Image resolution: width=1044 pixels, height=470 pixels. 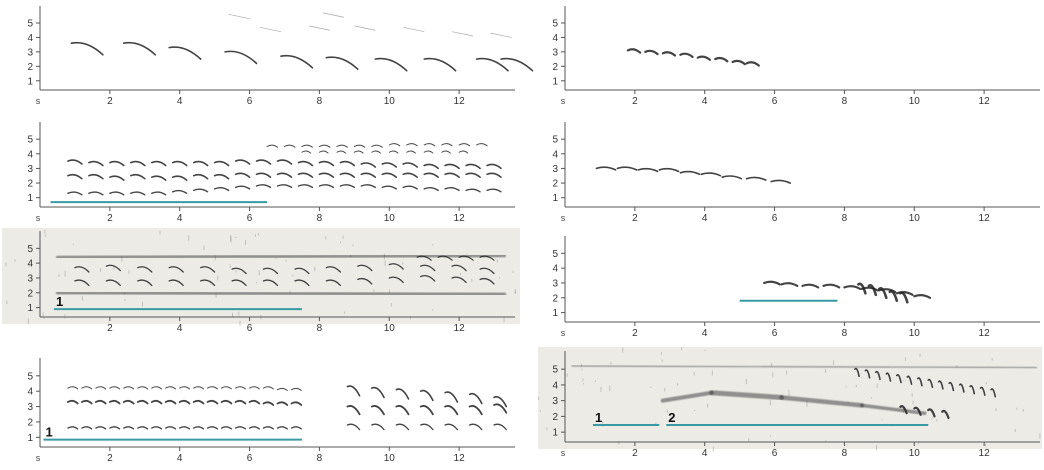 I want to click on x-tick-label: 8, so click(x=845, y=333).